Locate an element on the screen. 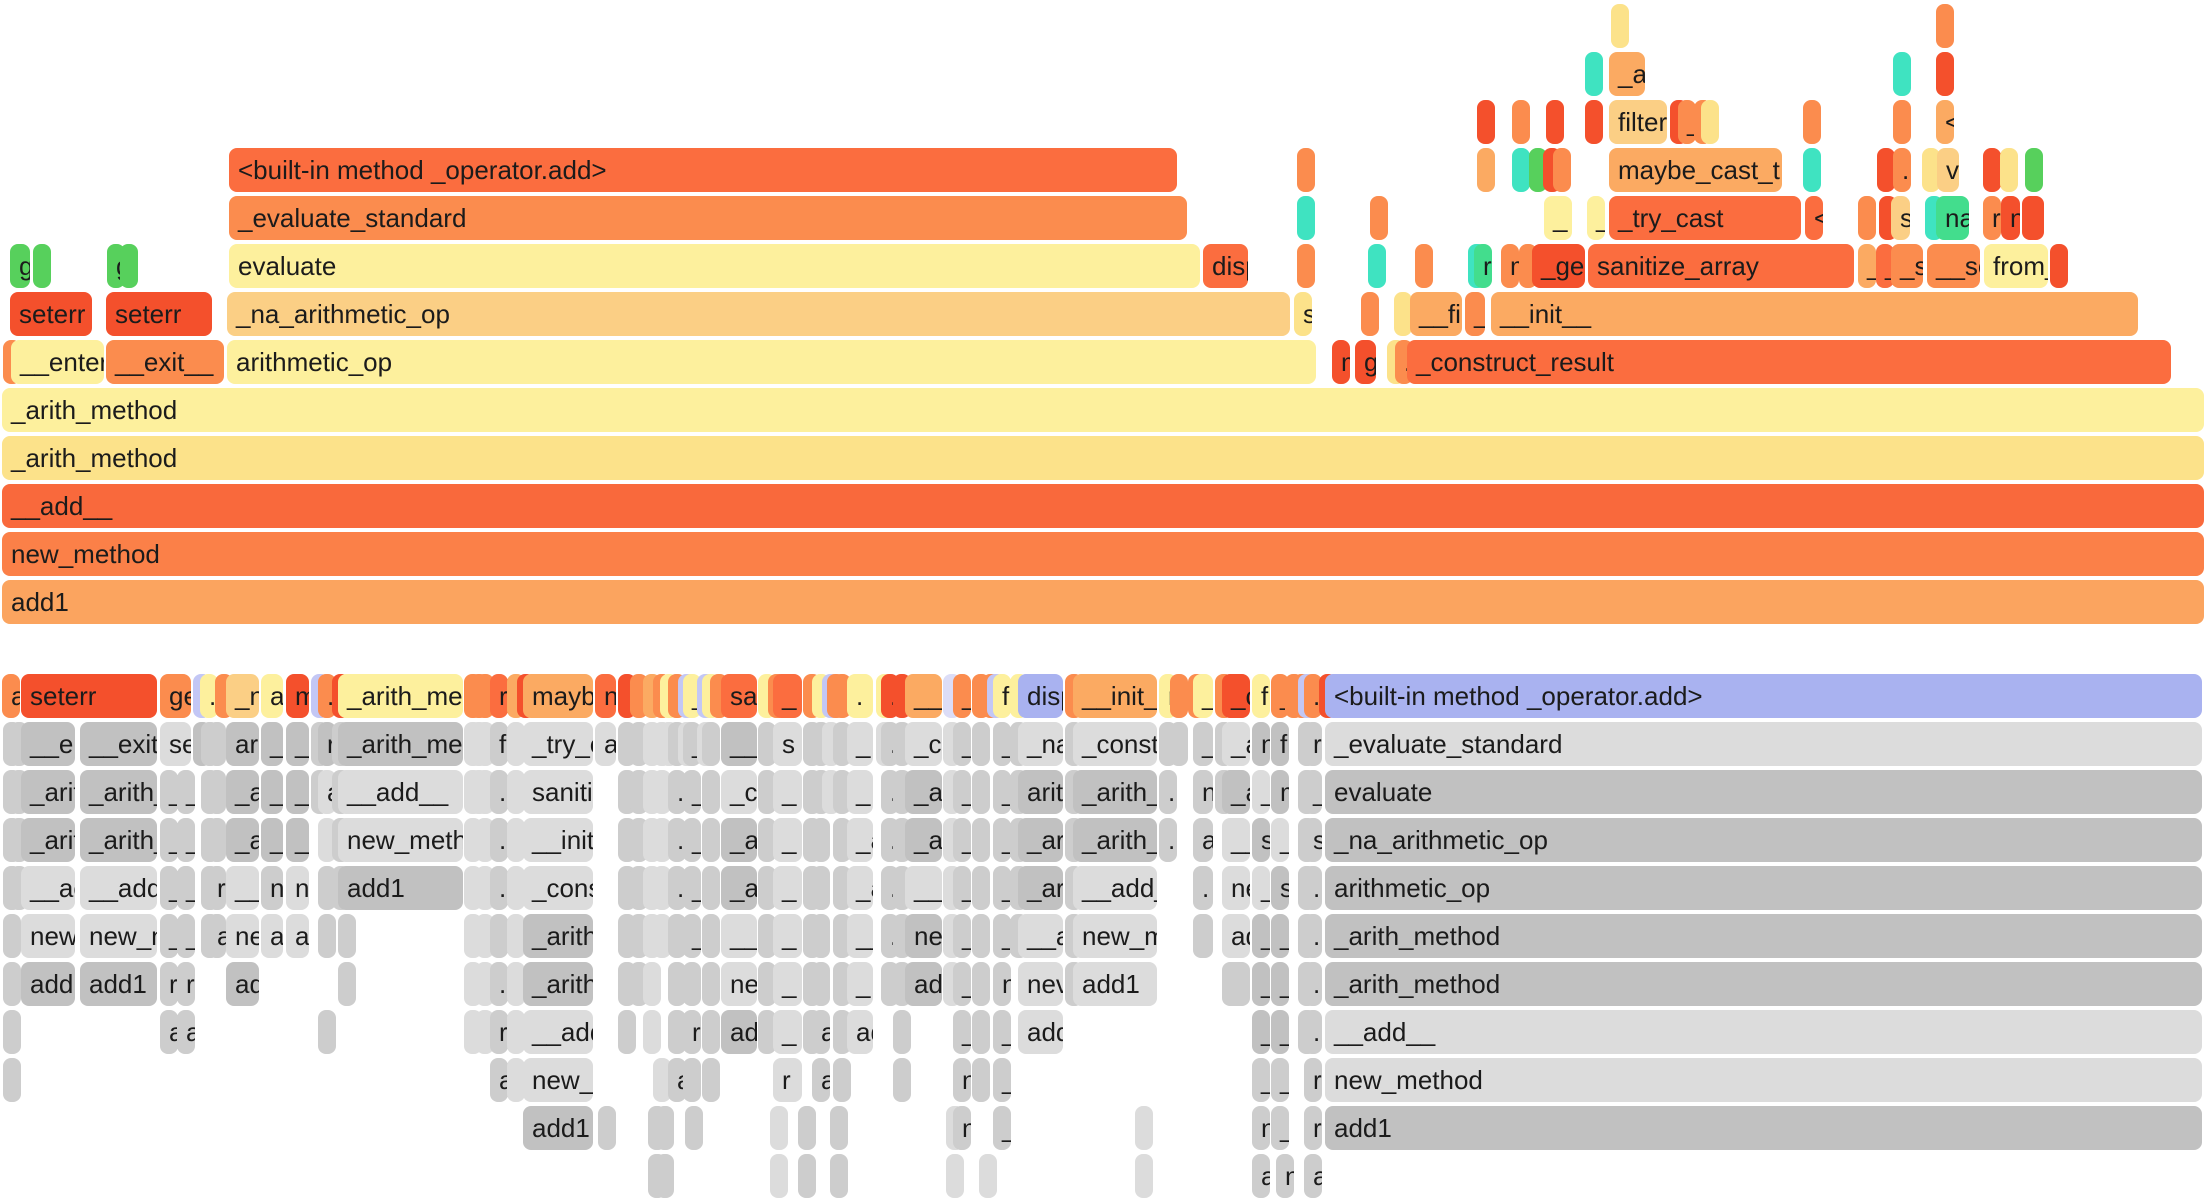  frame-_arith_method: _arith_method is located at coordinates (1763, 936).